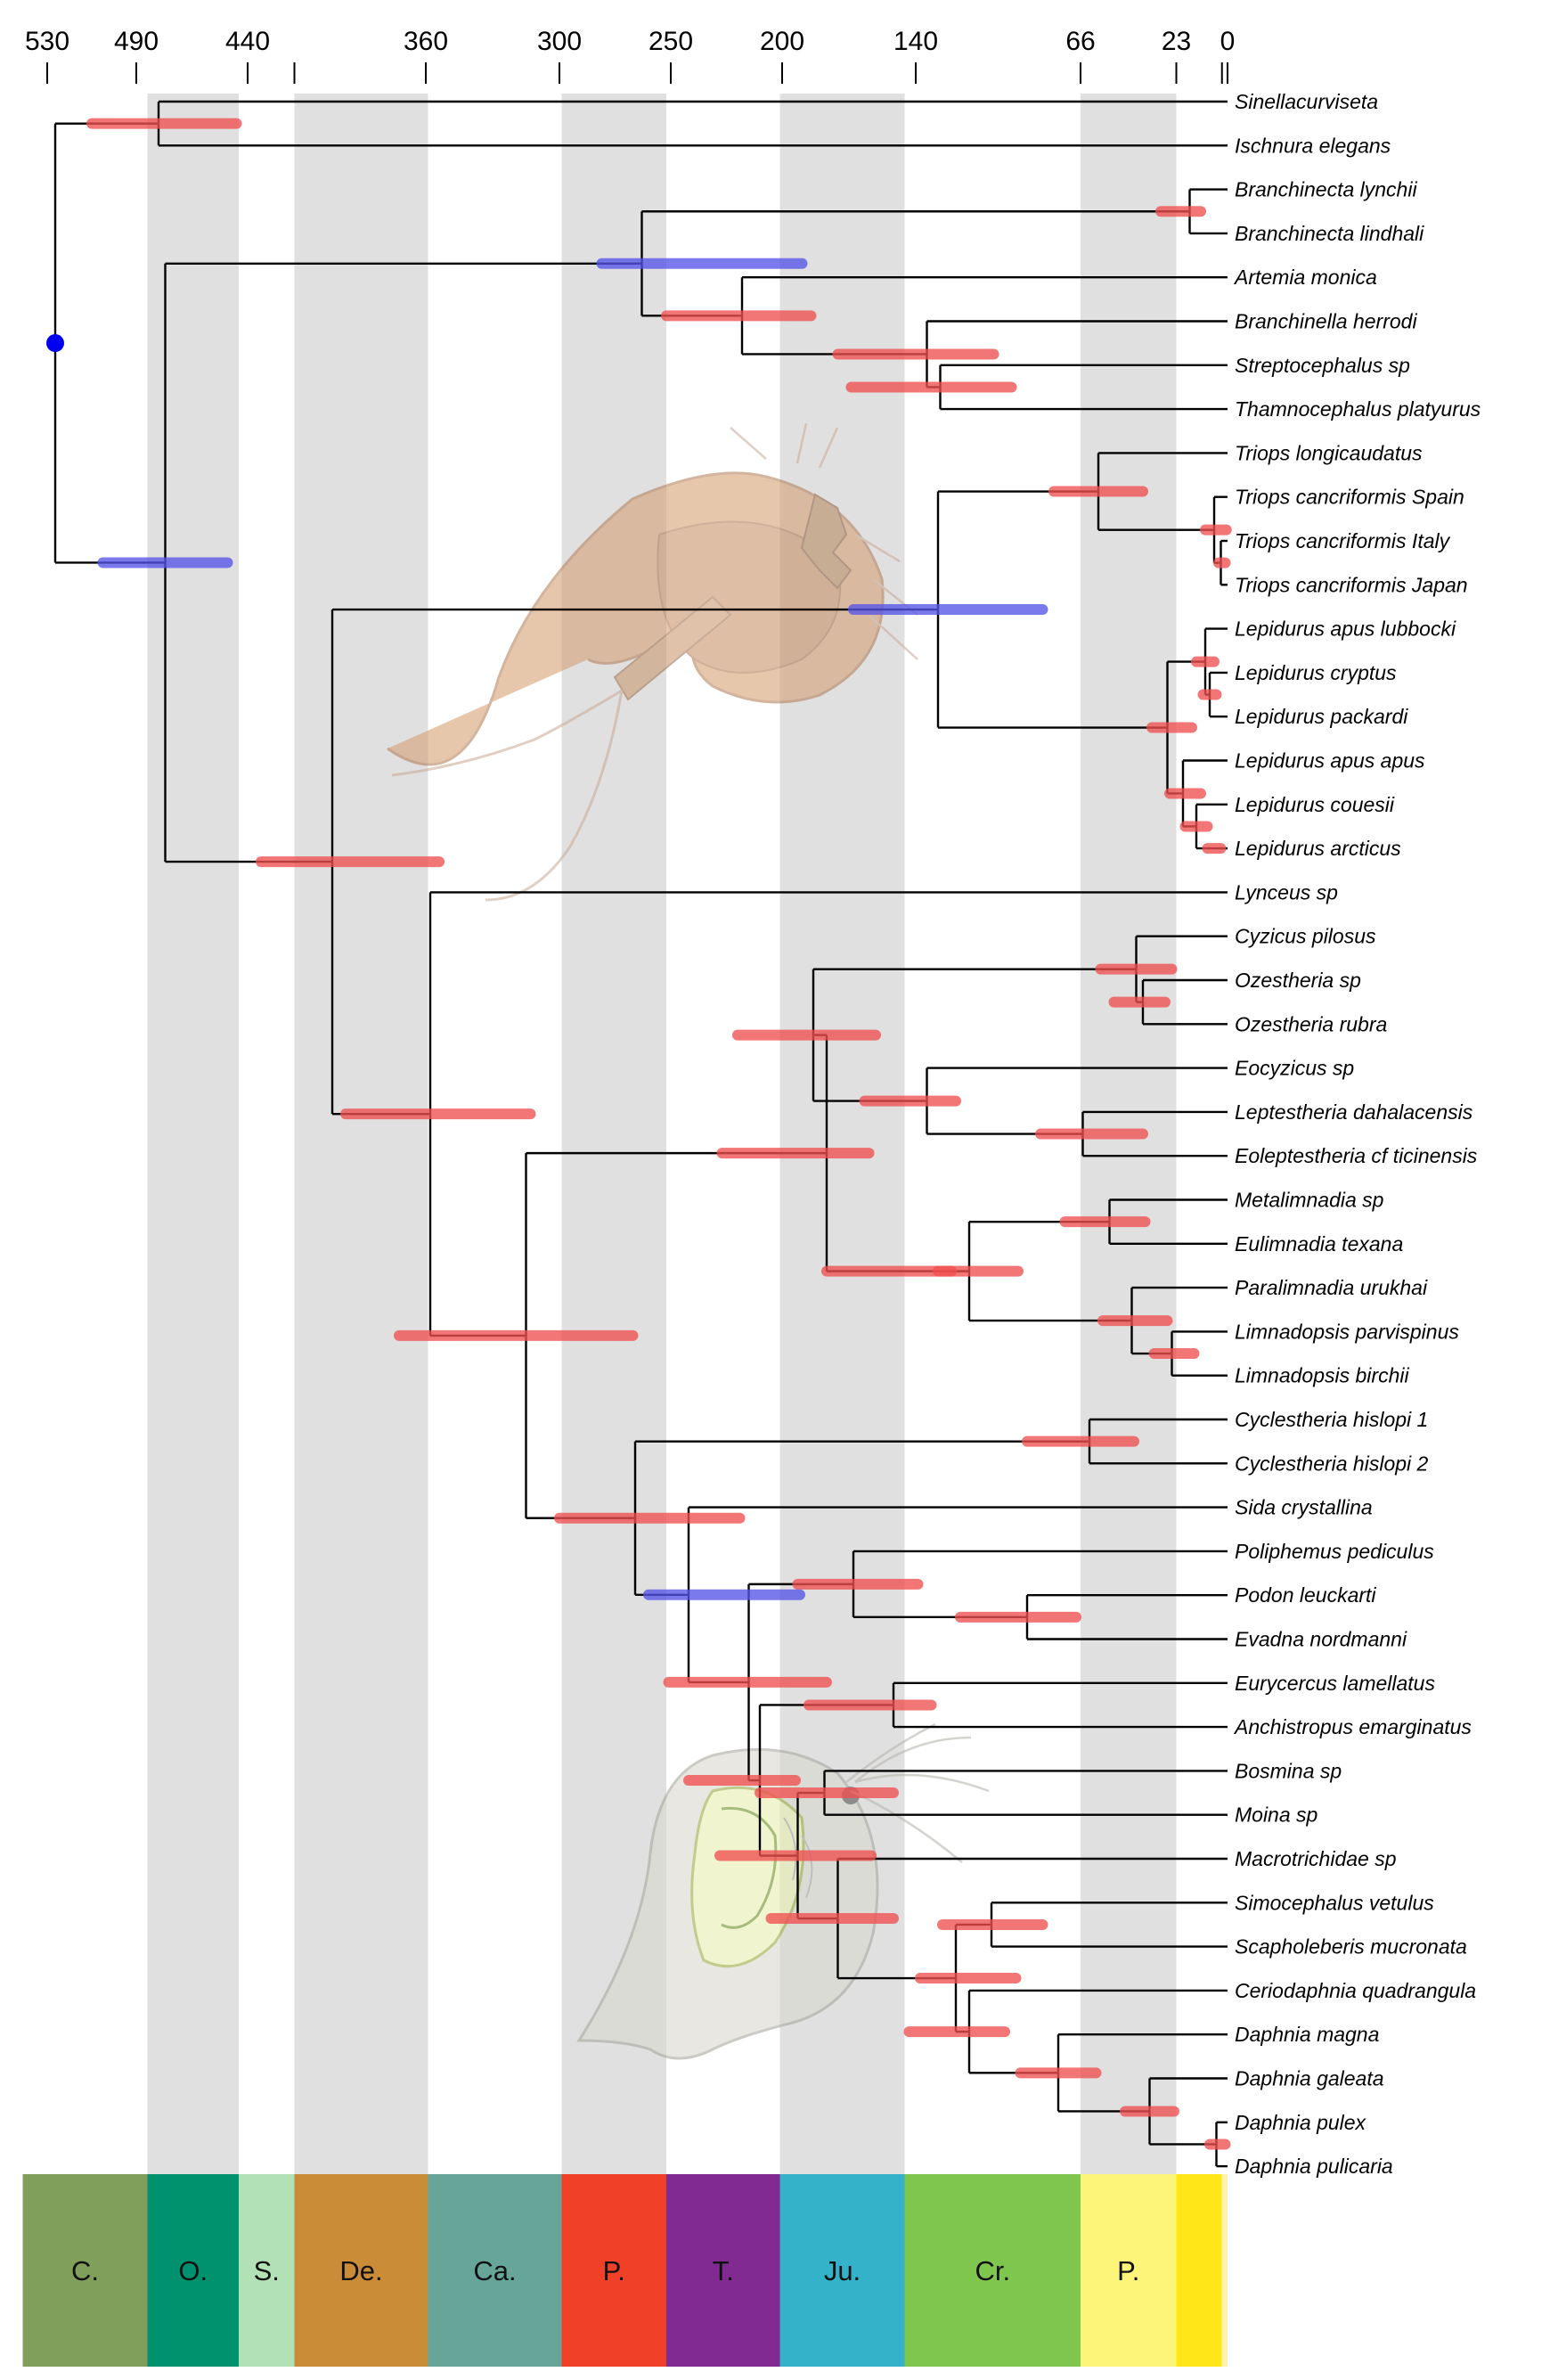 This screenshot has width=1550, height=2380. Describe the element at coordinates (1294, 1069) in the screenshot. I see `taxon-label: Eocyzicus sp` at that location.